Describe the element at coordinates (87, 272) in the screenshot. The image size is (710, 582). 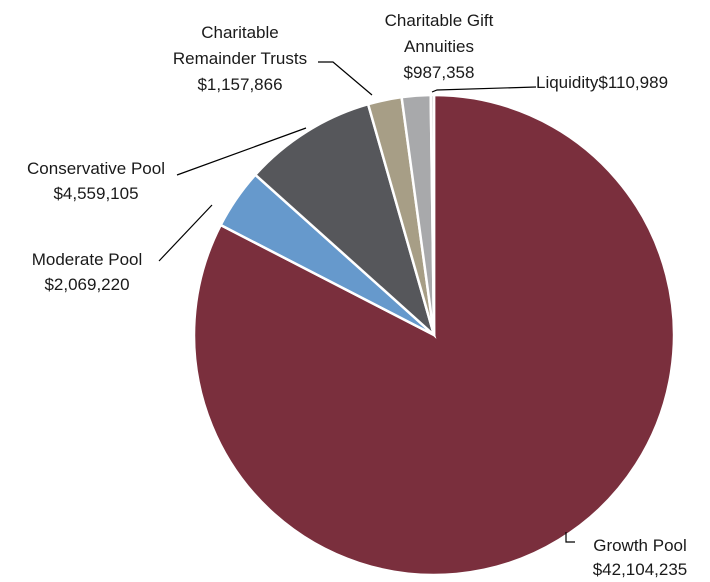
I see `slice-label-moderate: Moderate Pool $2,069,220` at that location.